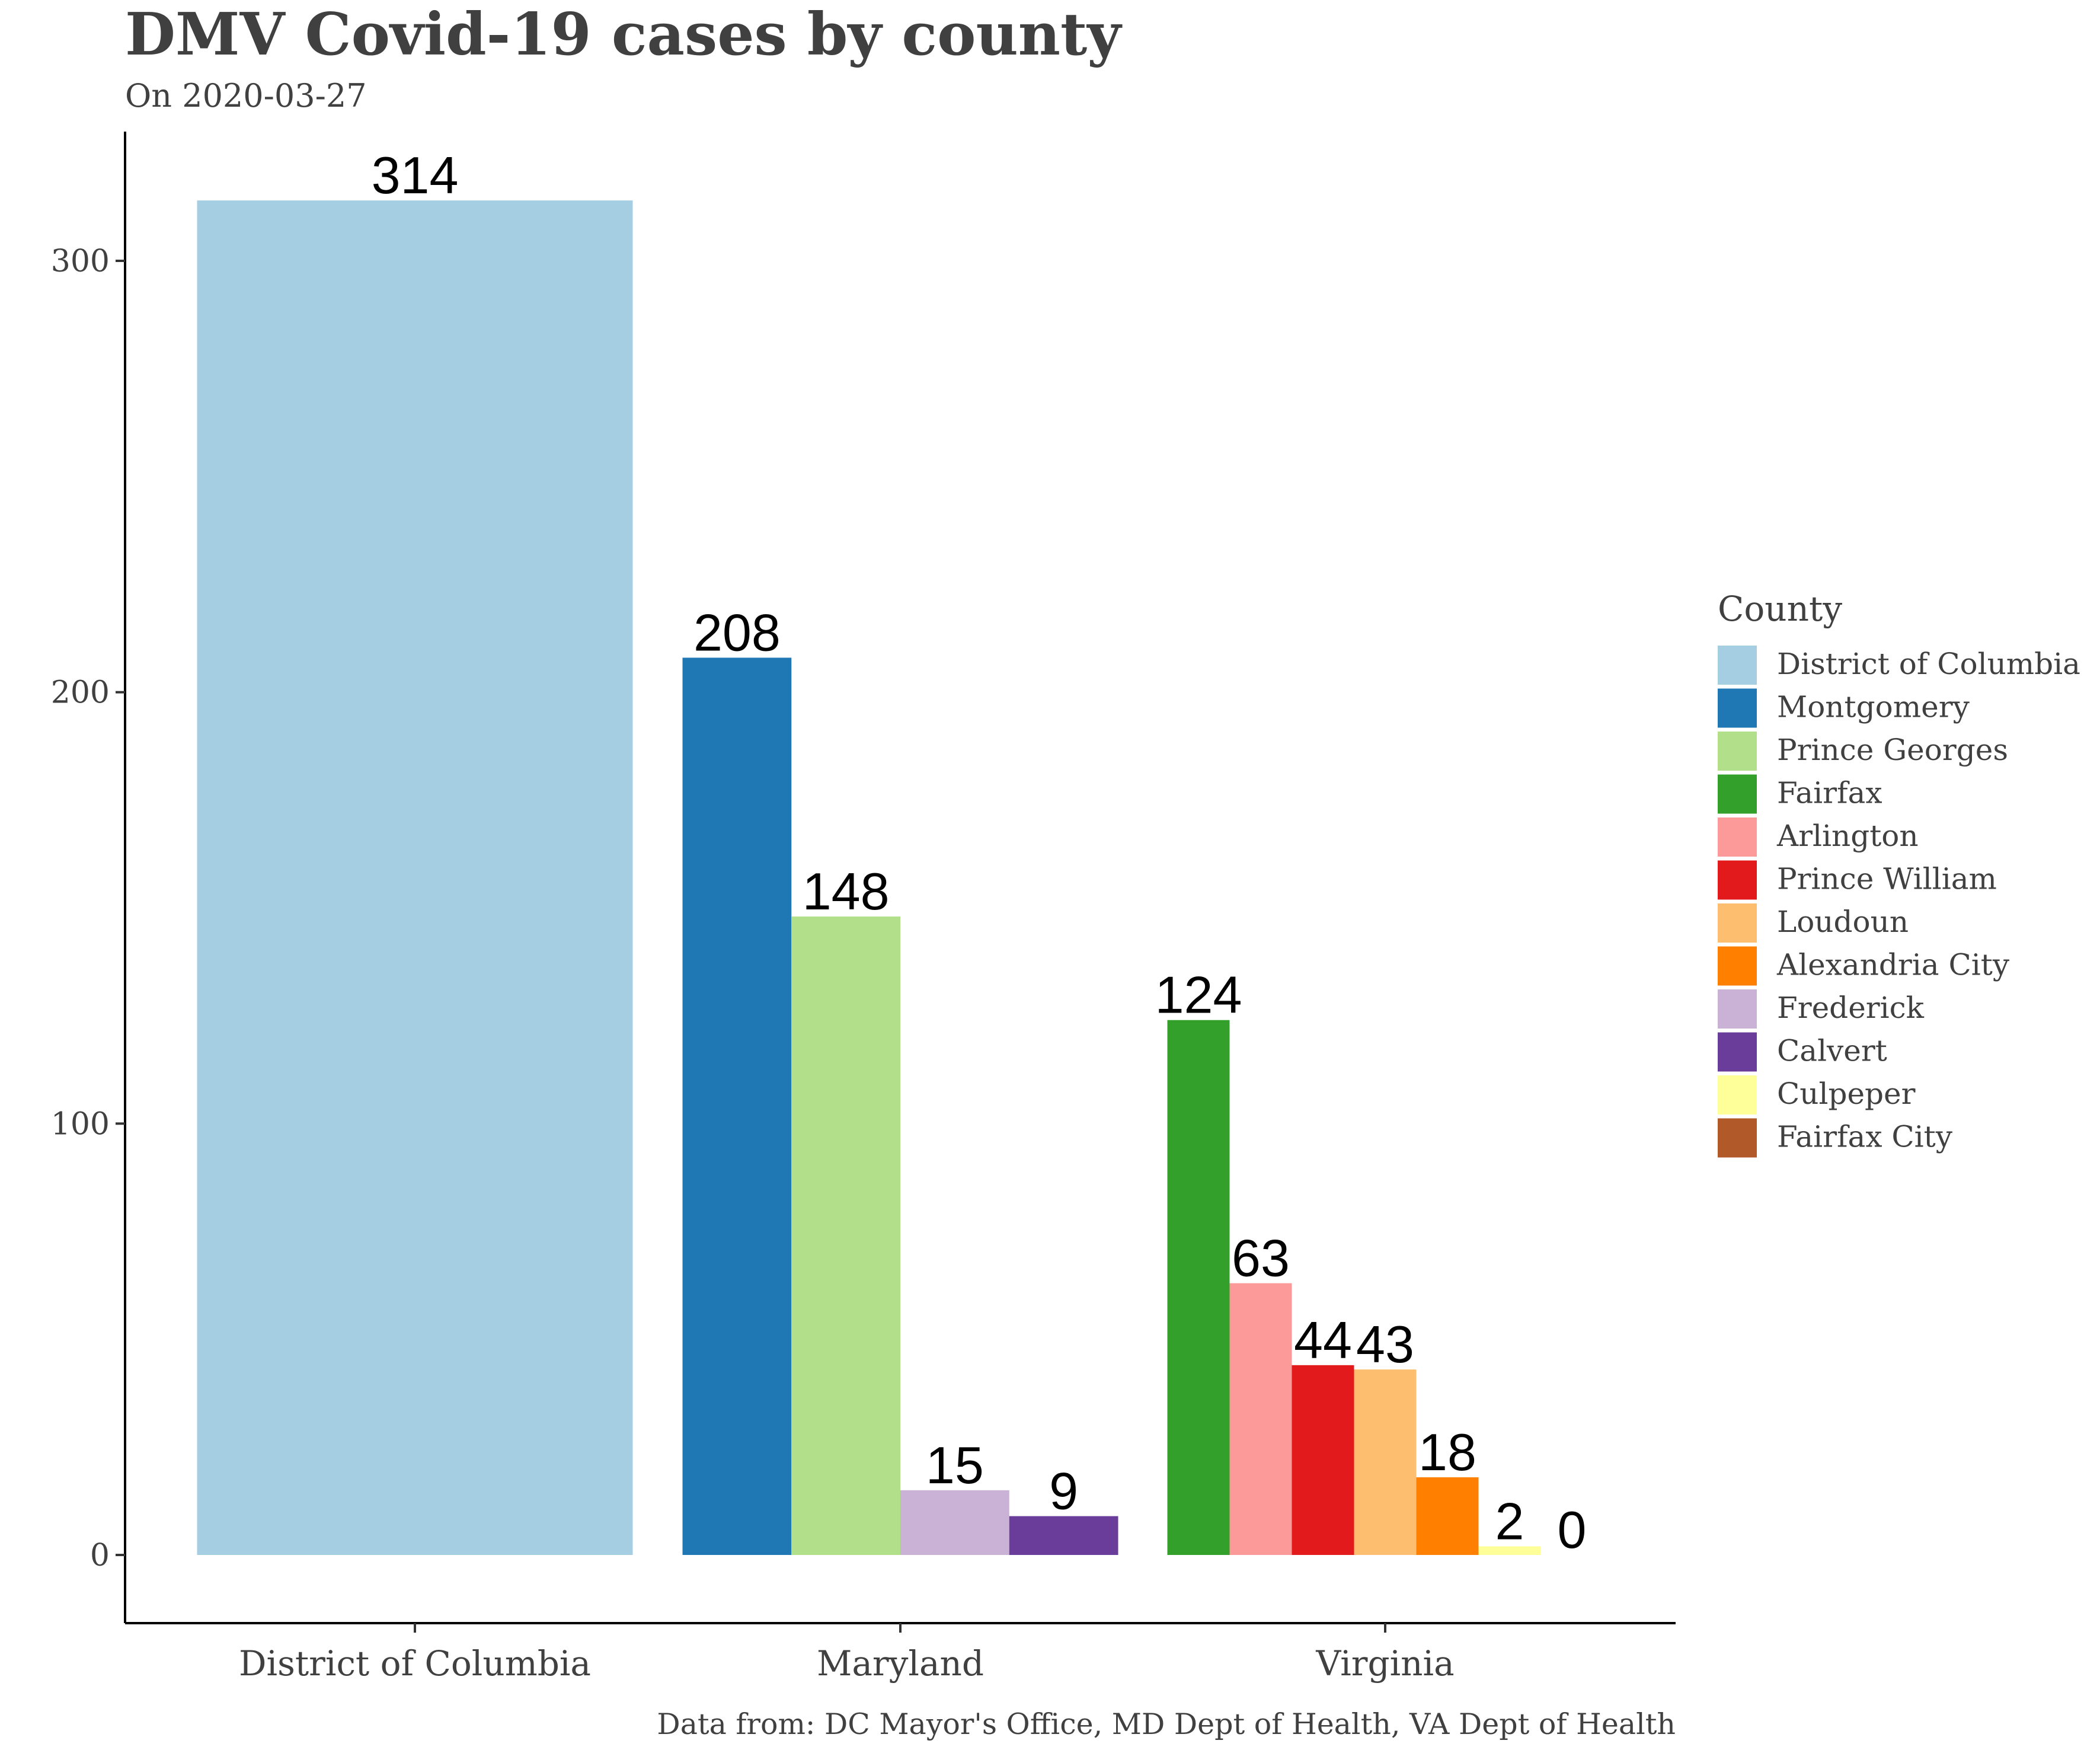 This screenshot has height=1750, width=2100. What do you see at coordinates (1832, 1051) in the screenshot?
I see `legend-label: Calvert` at bounding box center [1832, 1051].